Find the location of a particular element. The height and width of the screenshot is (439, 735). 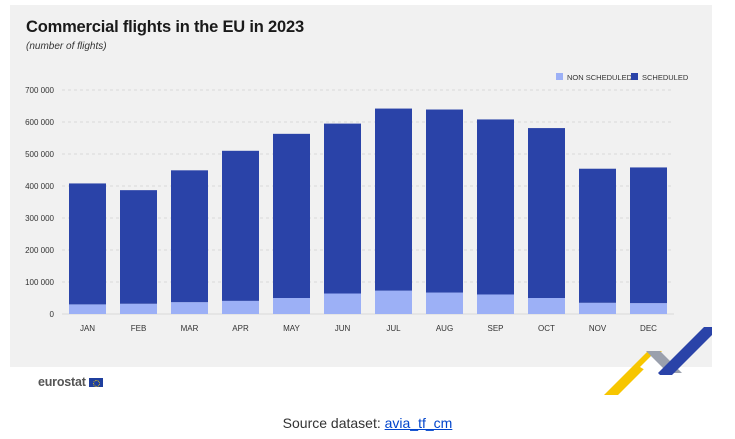

x-tick-label: OCT is located at coordinates (546, 328).